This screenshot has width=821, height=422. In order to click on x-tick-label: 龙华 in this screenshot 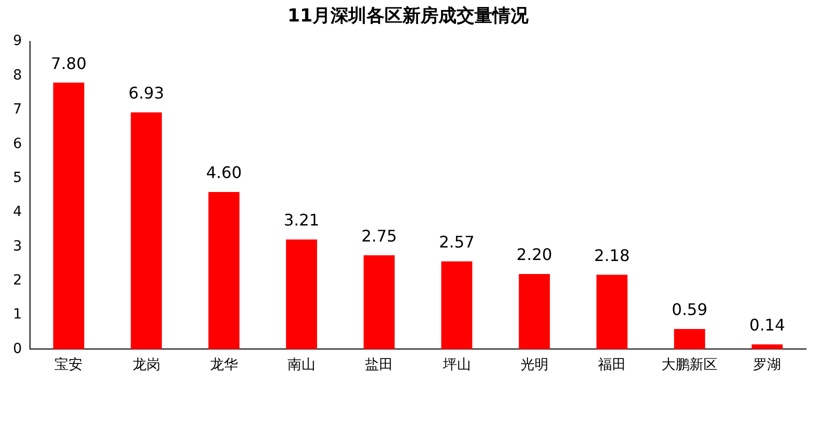, I will do `click(224, 365)`.